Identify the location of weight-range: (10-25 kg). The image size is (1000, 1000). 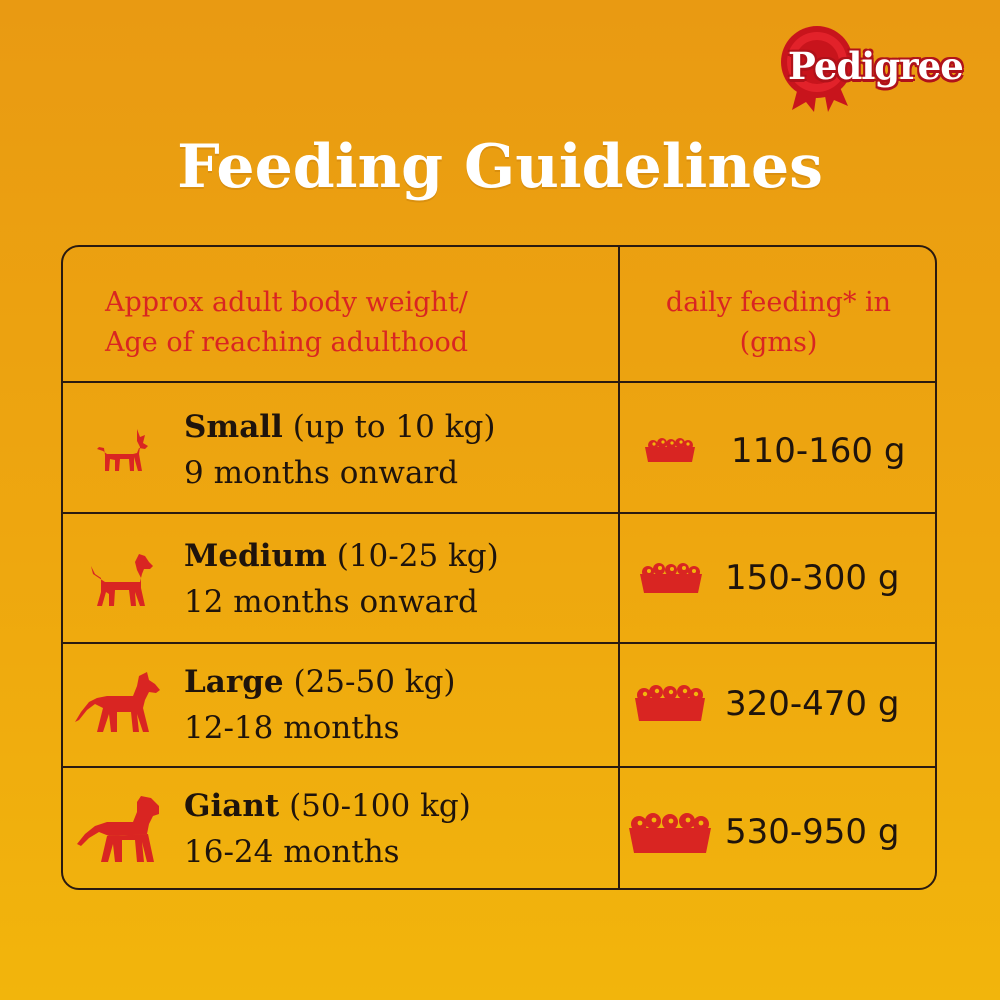
(417, 556).